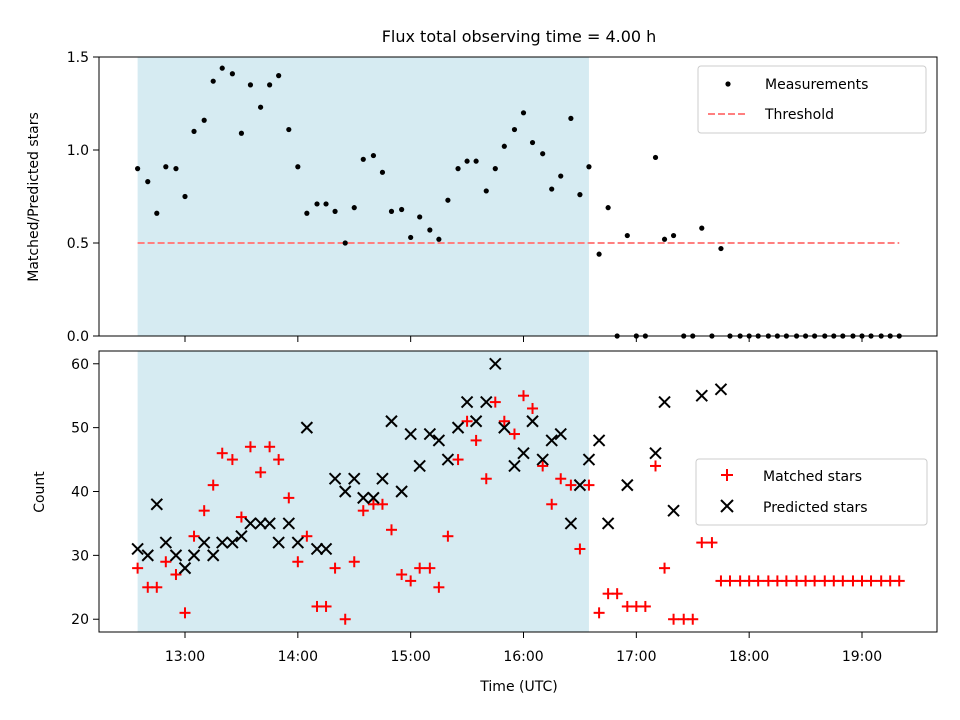 This screenshot has height=720, width=960. What do you see at coordinates (40, 492) in the screenshot?
I see `bottom-ylabel: Count` at bounding box center [40, 492].